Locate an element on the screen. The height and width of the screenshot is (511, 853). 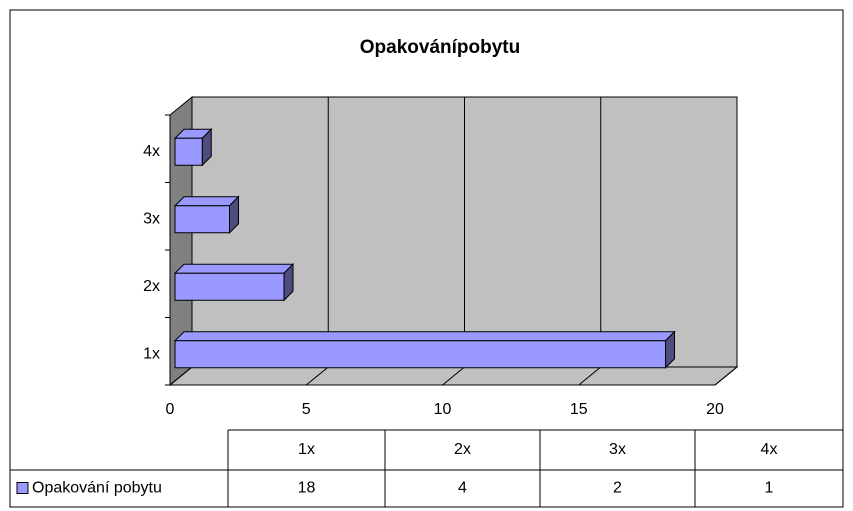
x-tick-label: 0 is located at coordinates (170, 409).